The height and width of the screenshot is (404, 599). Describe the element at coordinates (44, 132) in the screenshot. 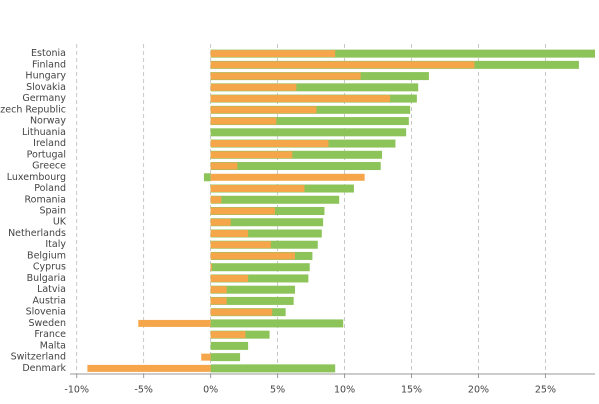

I see `y-tick-label: Lithuania` at that location.